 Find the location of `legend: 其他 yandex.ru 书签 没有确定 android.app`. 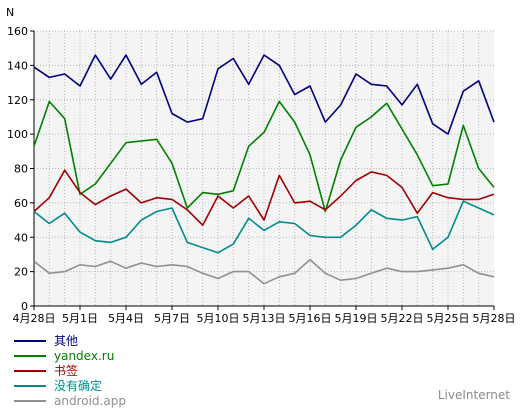

legend: 其他 yandex.ru 书签 没有确定 android.app is located at coordinates (70, 371).